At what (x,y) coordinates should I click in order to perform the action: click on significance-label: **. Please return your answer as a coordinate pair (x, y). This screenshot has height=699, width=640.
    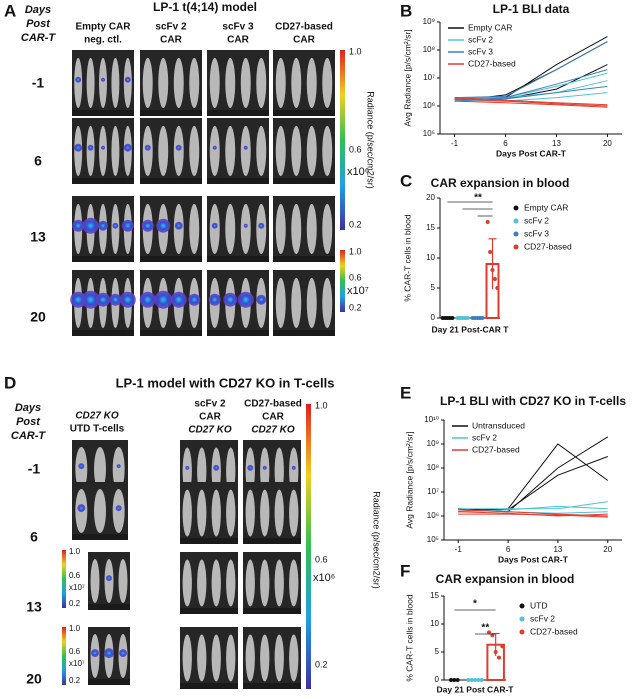
    Looking at the image, I should click on (478, 198).